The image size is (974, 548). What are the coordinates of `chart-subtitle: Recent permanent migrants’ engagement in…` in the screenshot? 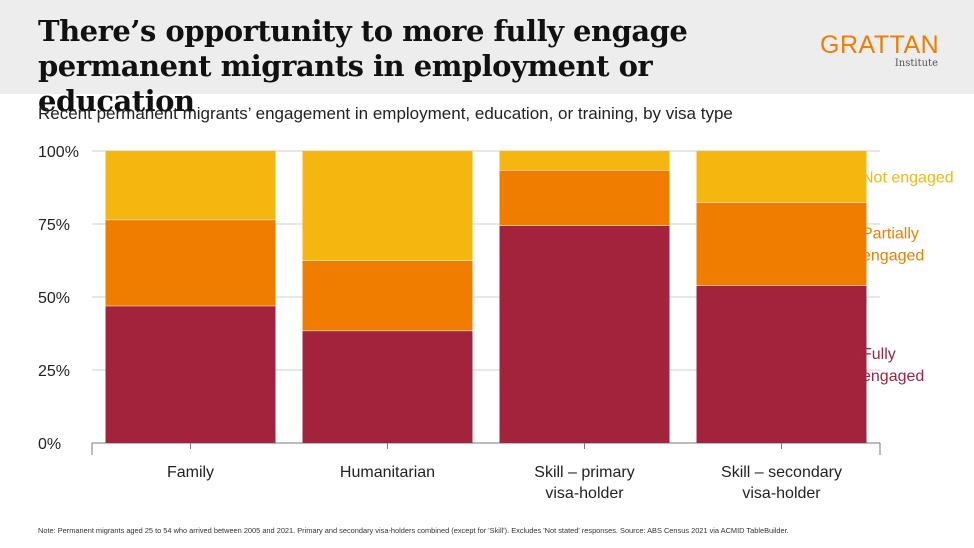 It's located at (385, 113).